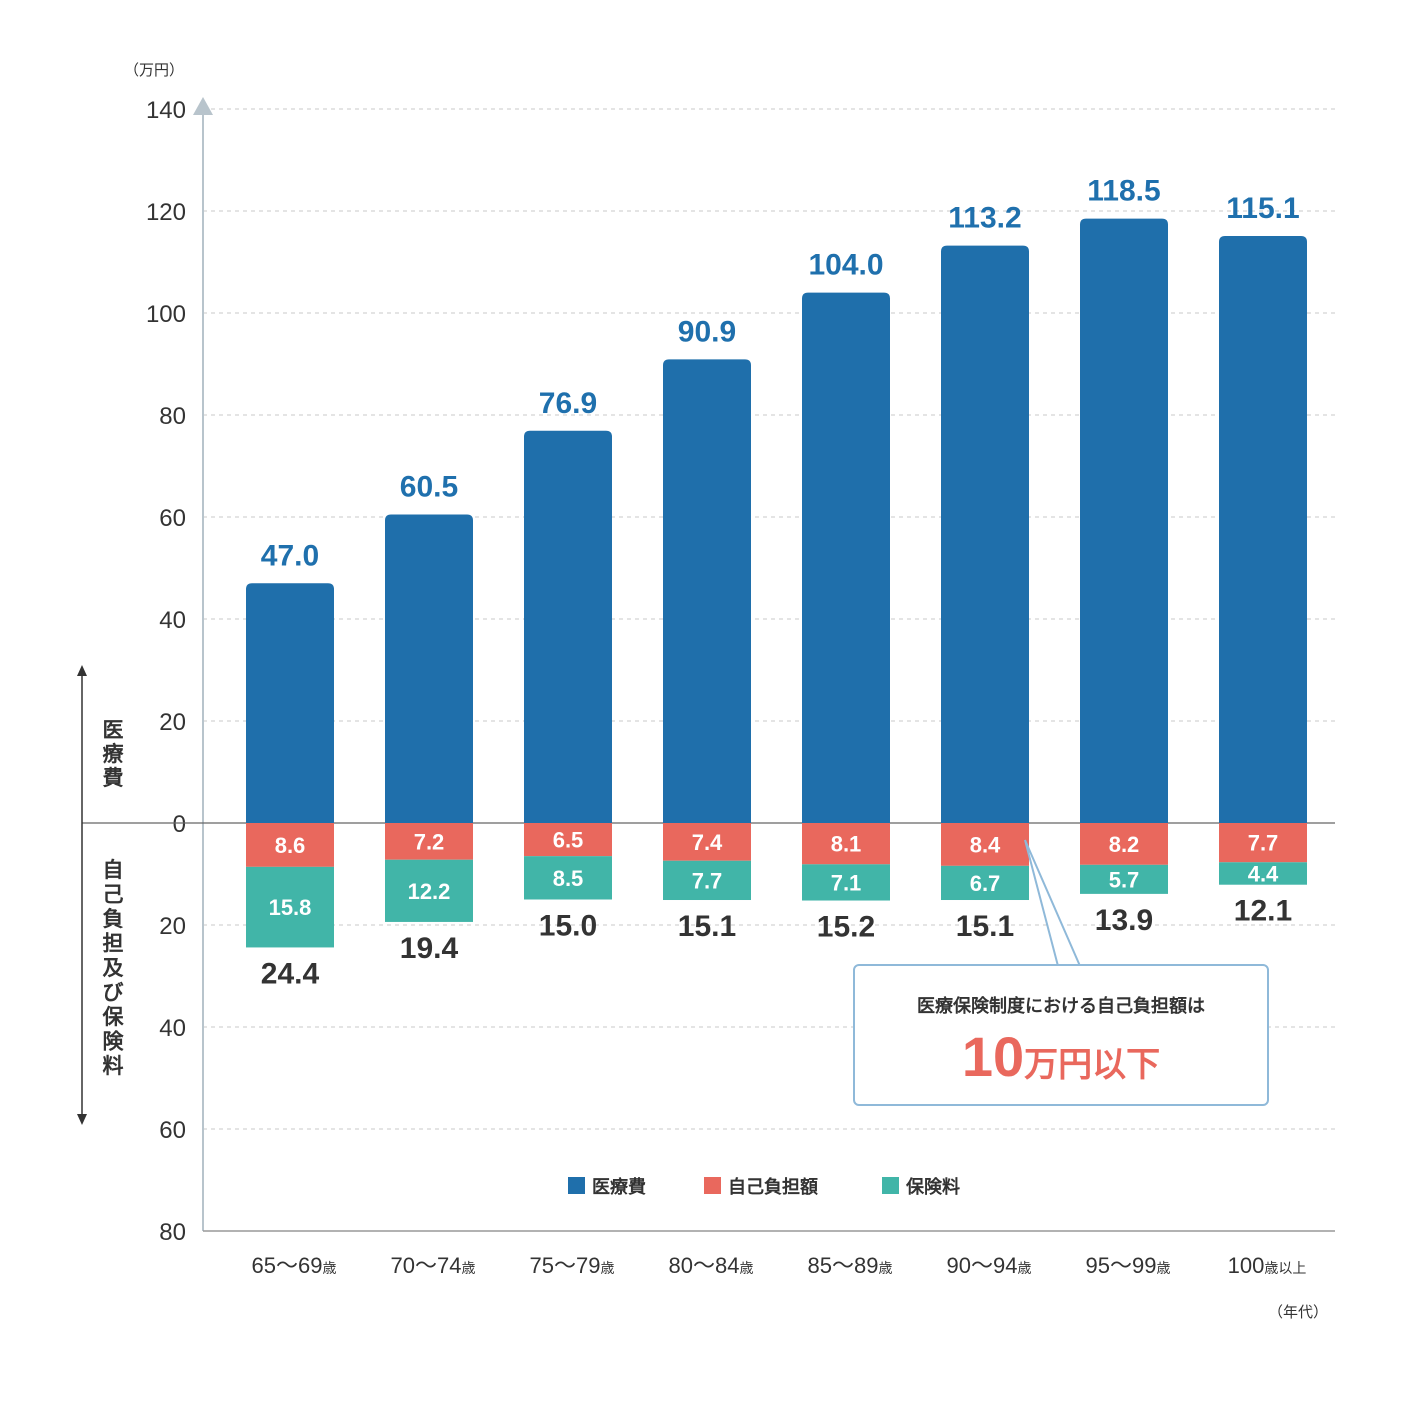 The image size is (1417, 1410). What do you see at coordinates (1298, 1312) in the screenshot?
I see `x-unit-label: （年代）` at bounding box center [1298, 1312].